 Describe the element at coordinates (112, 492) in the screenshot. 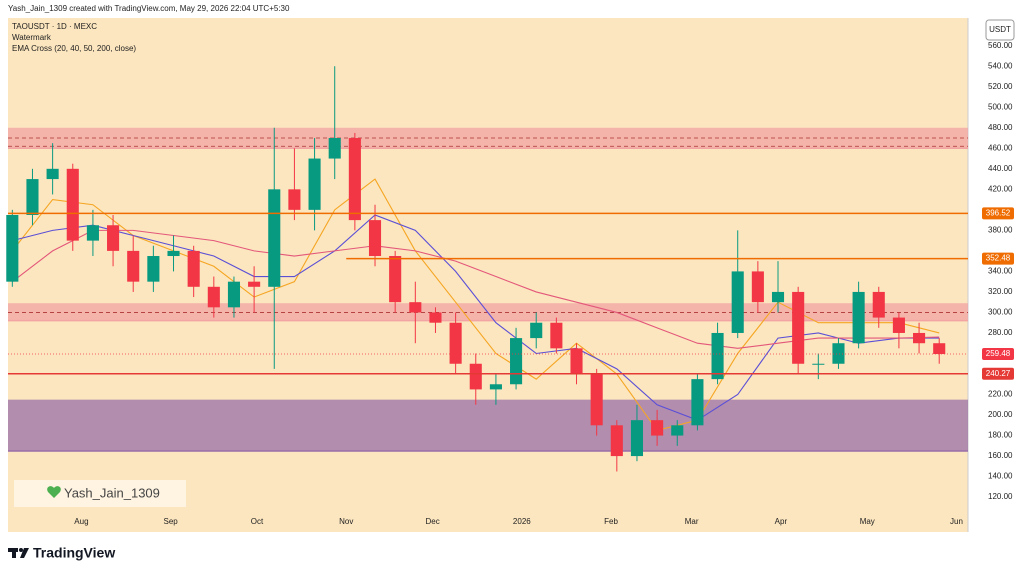

I see `watermark: Yash_Jain_1309` at that location.